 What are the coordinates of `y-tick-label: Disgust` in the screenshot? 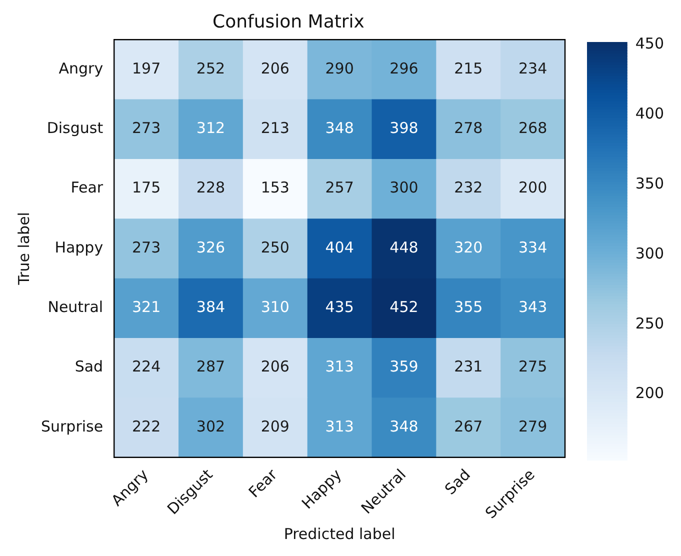 It's located at (75, 128).